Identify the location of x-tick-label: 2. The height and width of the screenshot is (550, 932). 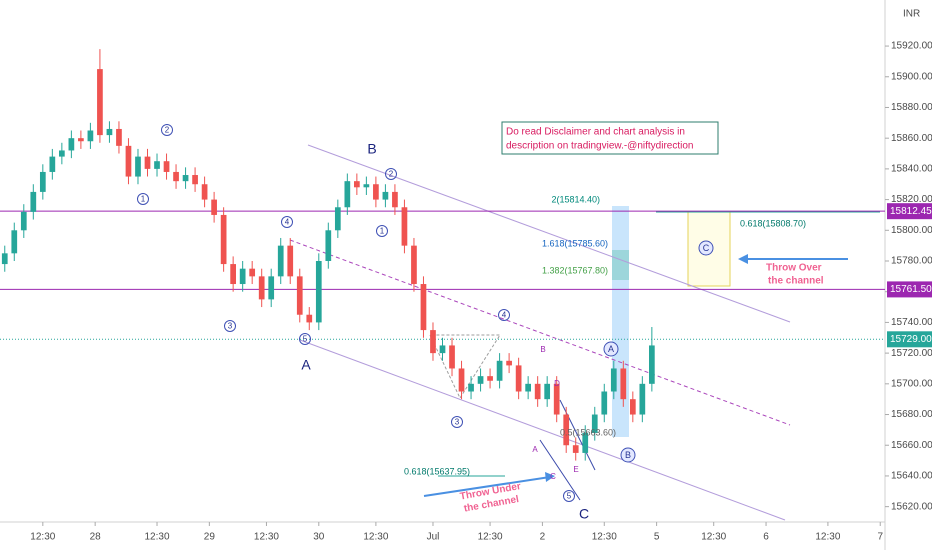
(543, 537).